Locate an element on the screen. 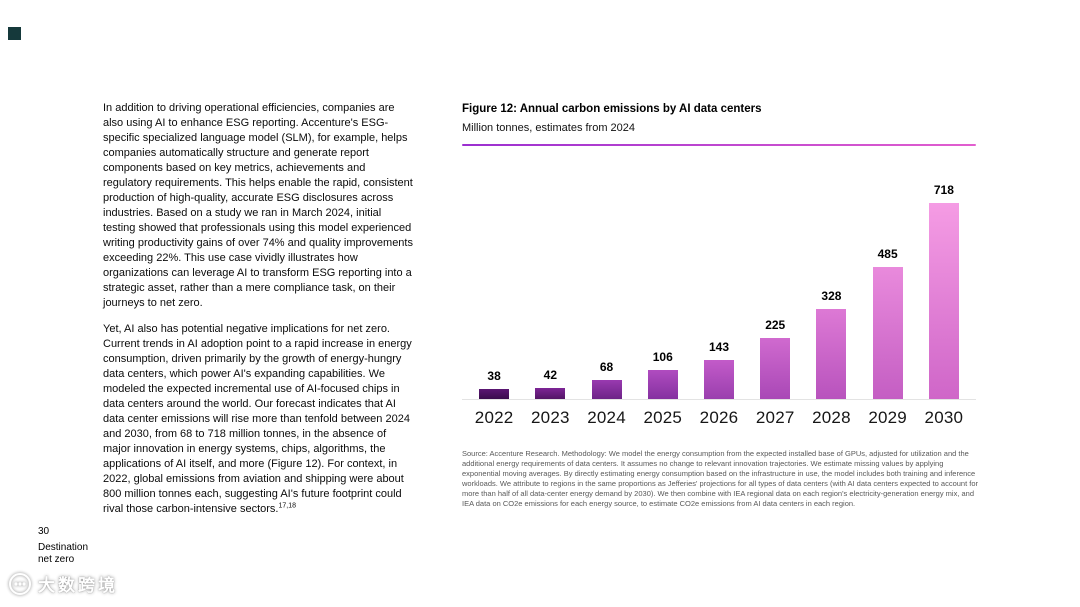 The width and height of the screenshot is (1080, 607). page-footer: 30 Destination net zero is located at coordinates (63, 546).